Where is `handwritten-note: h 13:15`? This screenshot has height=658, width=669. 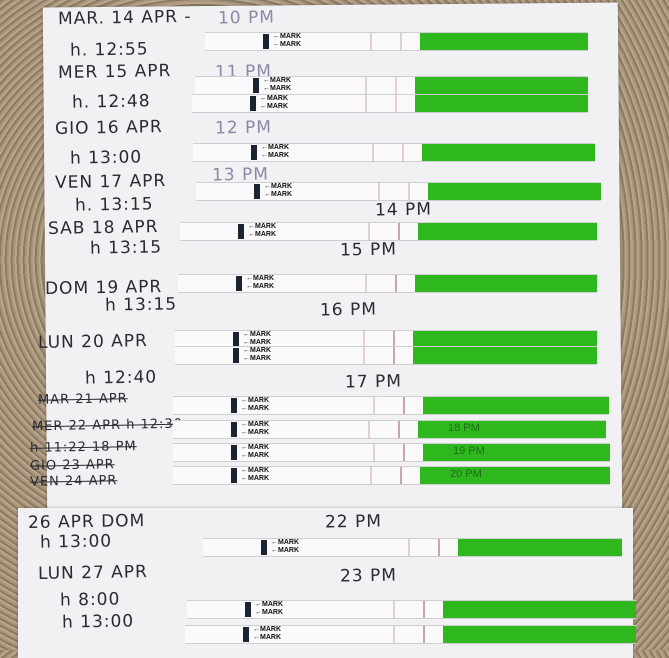
handwritten-note: h 13:15 is located at coordinates (126, 248).